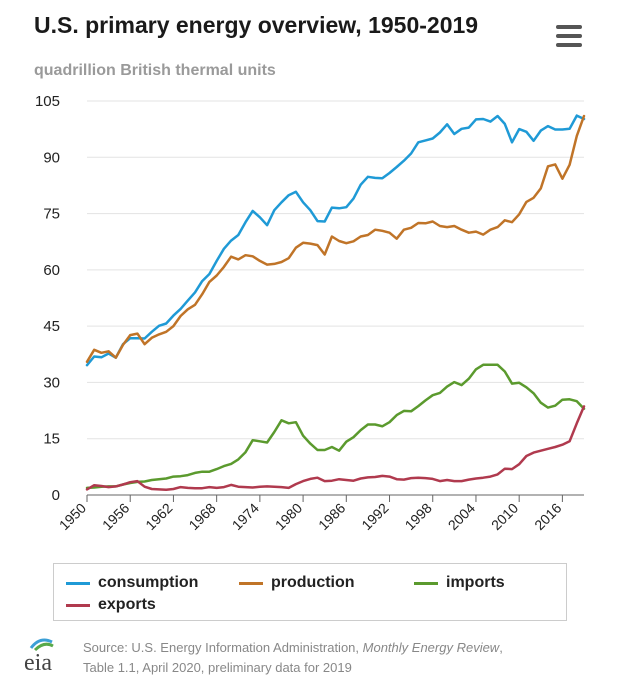 The height and width of the screenshot is (684, 621). What do you see at coordinates (51, 439) in the screenshot?
I see `y-tick-label: 15` at bounding box center [51, 439].